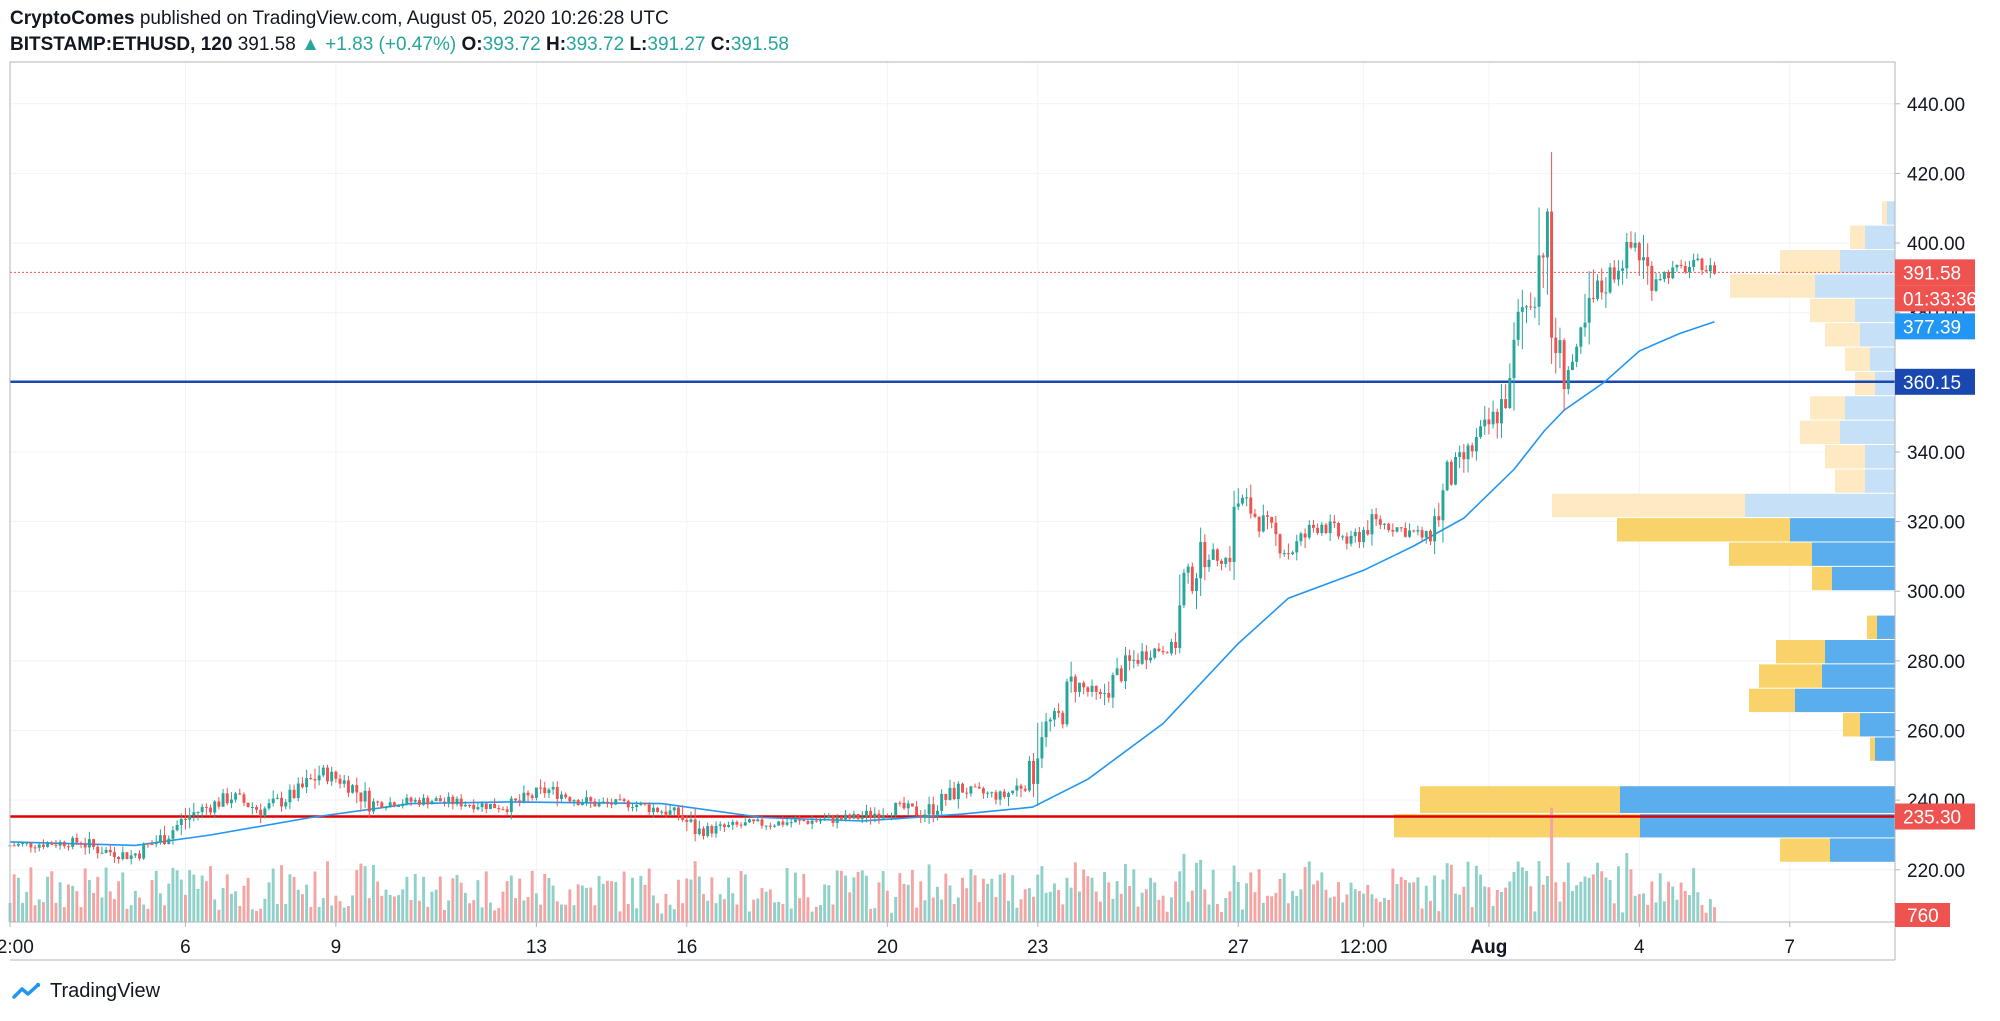 The width and height of the screenshot is (2000, 1021). What do you see at coordinates (336, 947) in the screenshot?
I see `x-tick-label: 9` at bounding box center [336, 947].